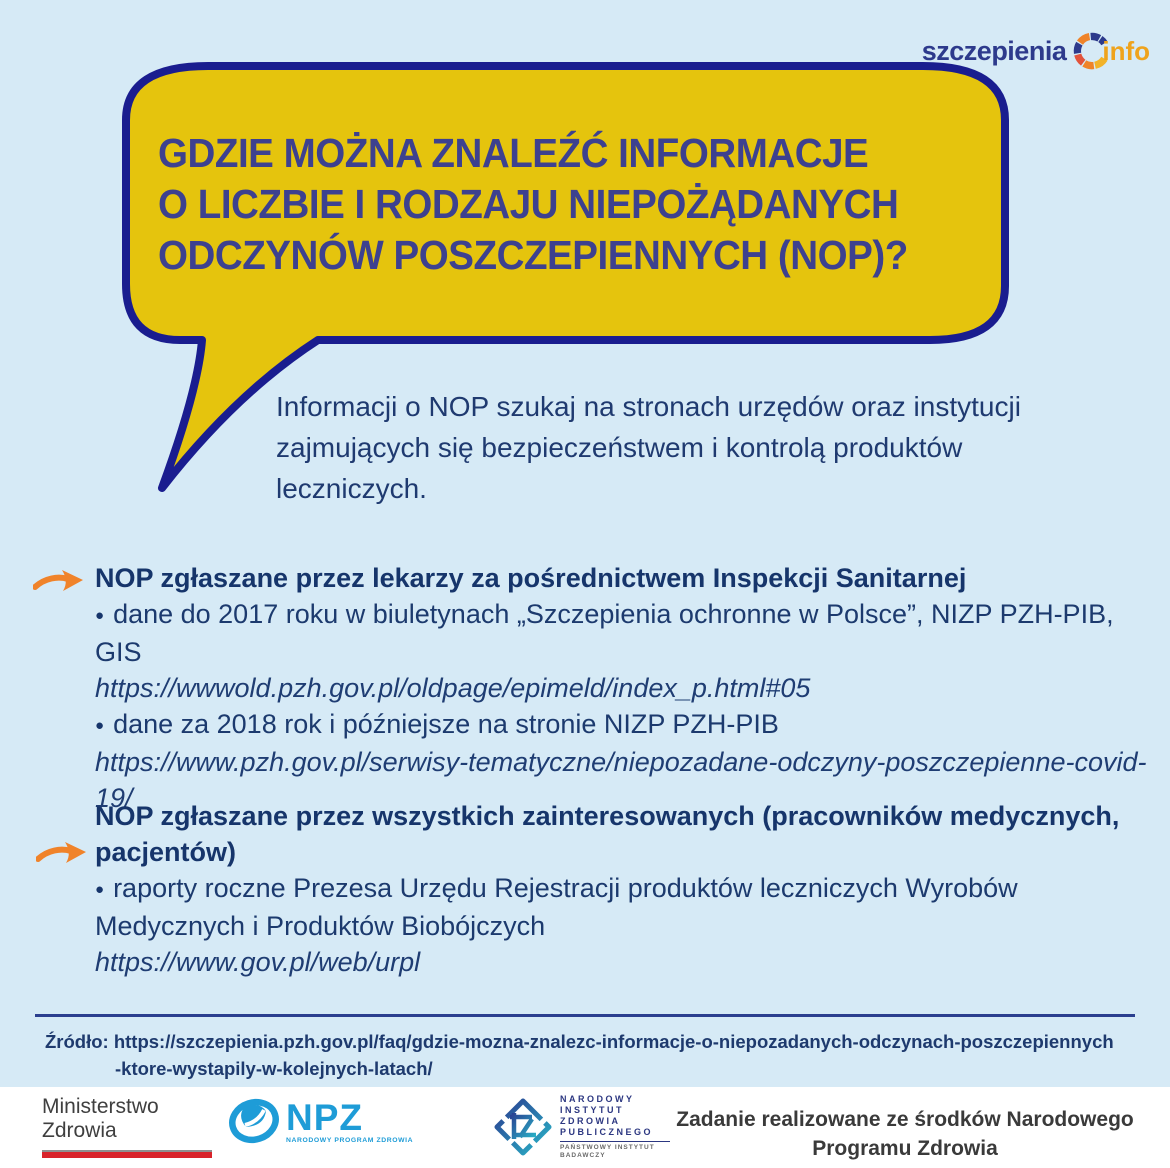  What do you see at coordinates (607, 1132) in the screenshot?
I see `pzh-line-4: PUBLICZNEGO` at bounding box center [607, 1132].